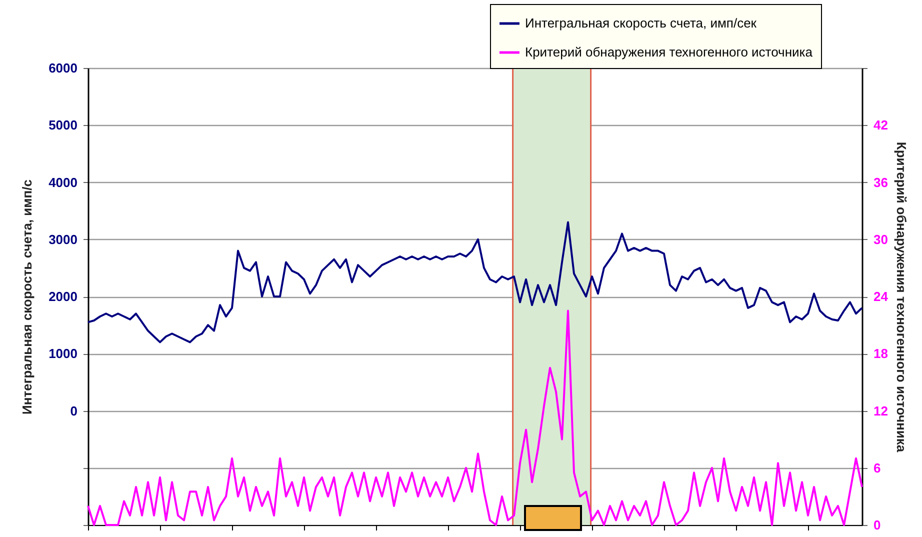 The image size is (922, 537). What do you see at coordinates (881, 410) in the screenshot?
I see `y2-tick-label: 12` at bounding box center [881, 410].